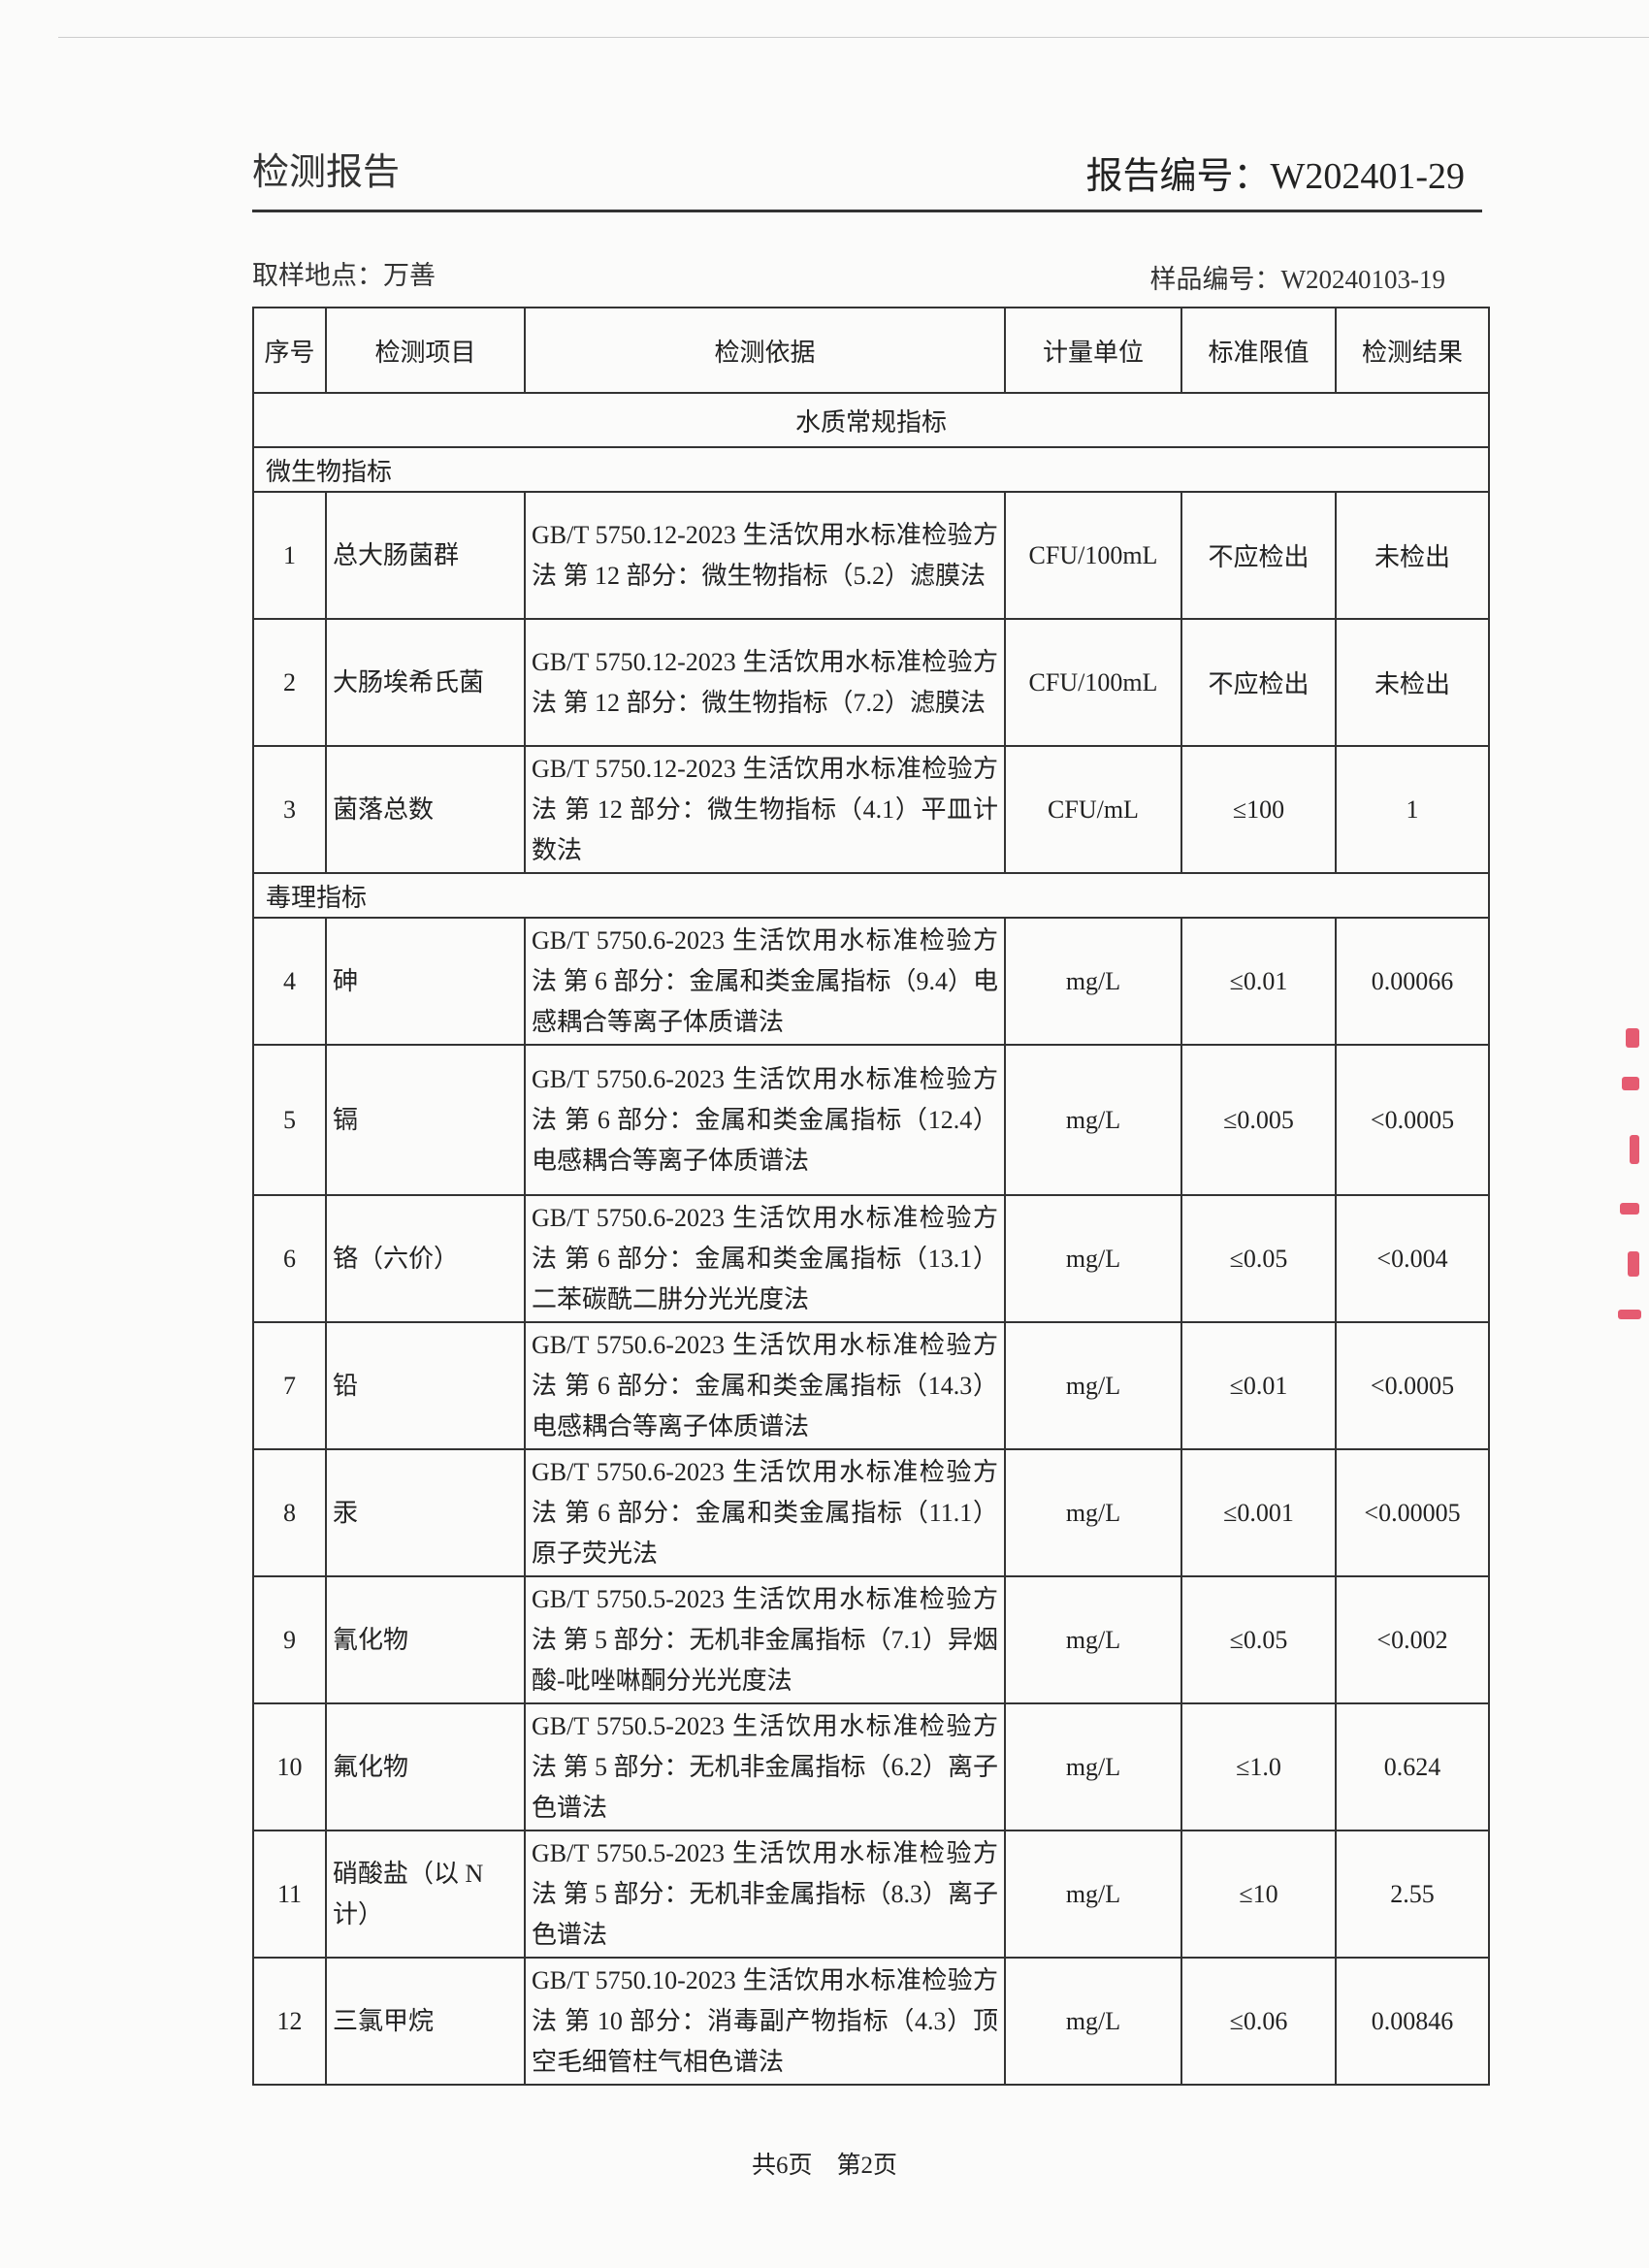 The image size is (1649, 2268). What do you see at coordinates (289, 2021) in the screenshot?
I see `cell-number: 12` at bounding box center [289, 2021].